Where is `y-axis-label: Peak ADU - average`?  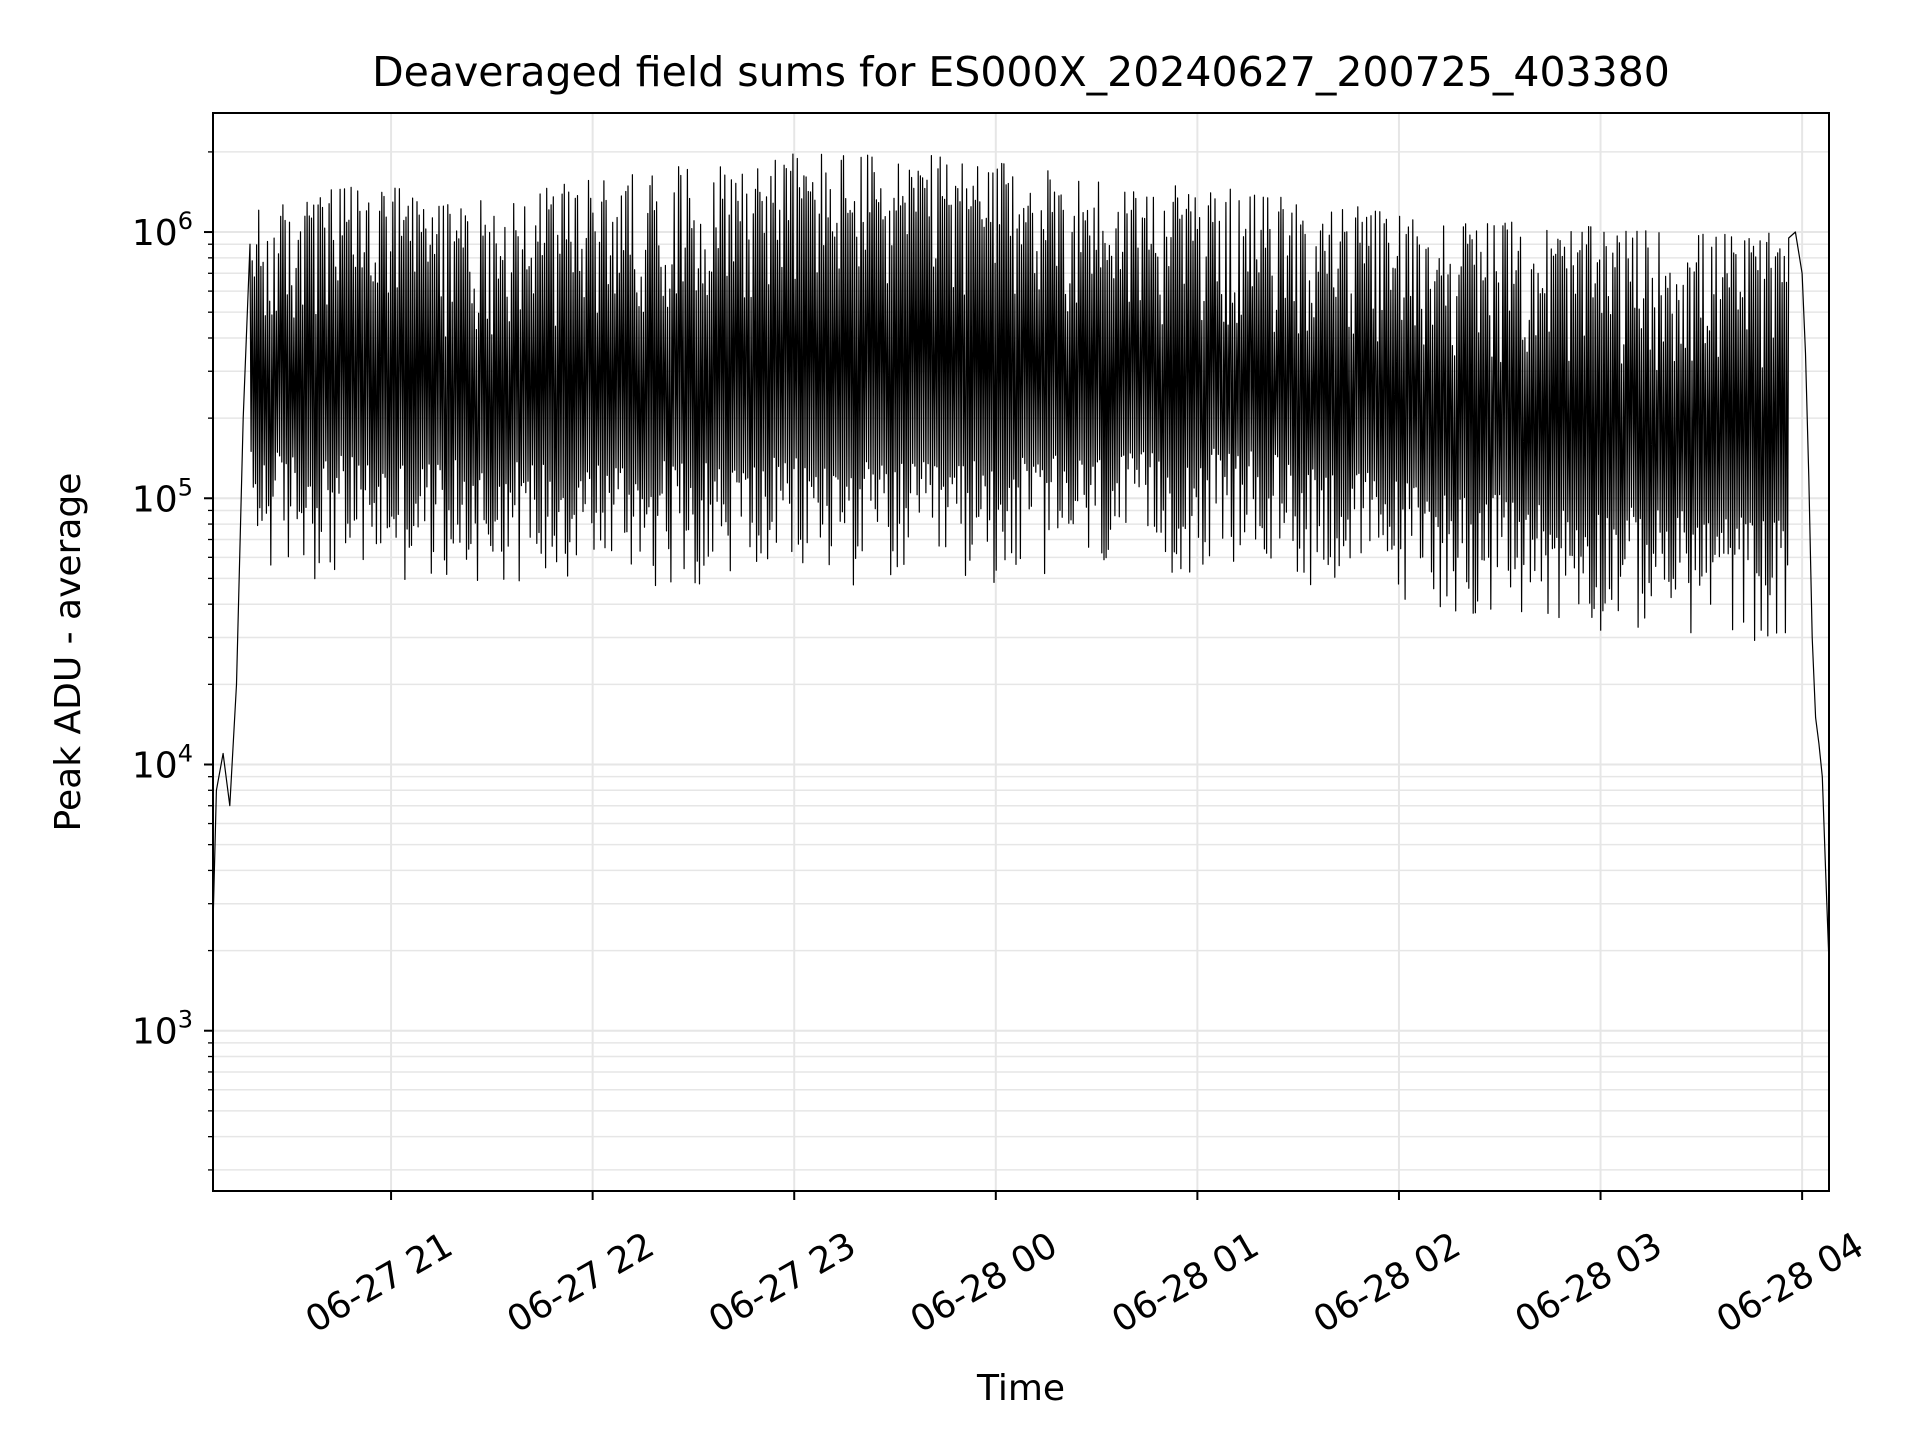 y-axis-label: Peak ADU - average is located at coordinates (68, 652).